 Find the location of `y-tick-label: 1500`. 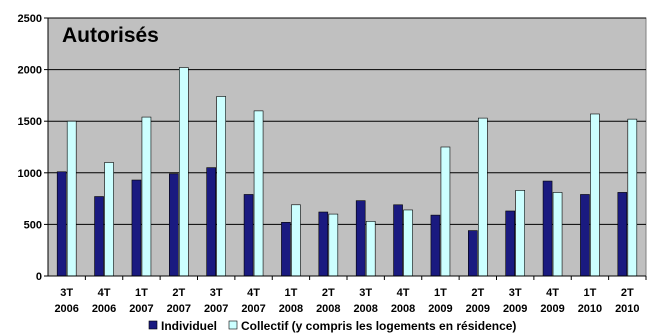

y-tick-label: 1500 is located at coordinates (30, 122).